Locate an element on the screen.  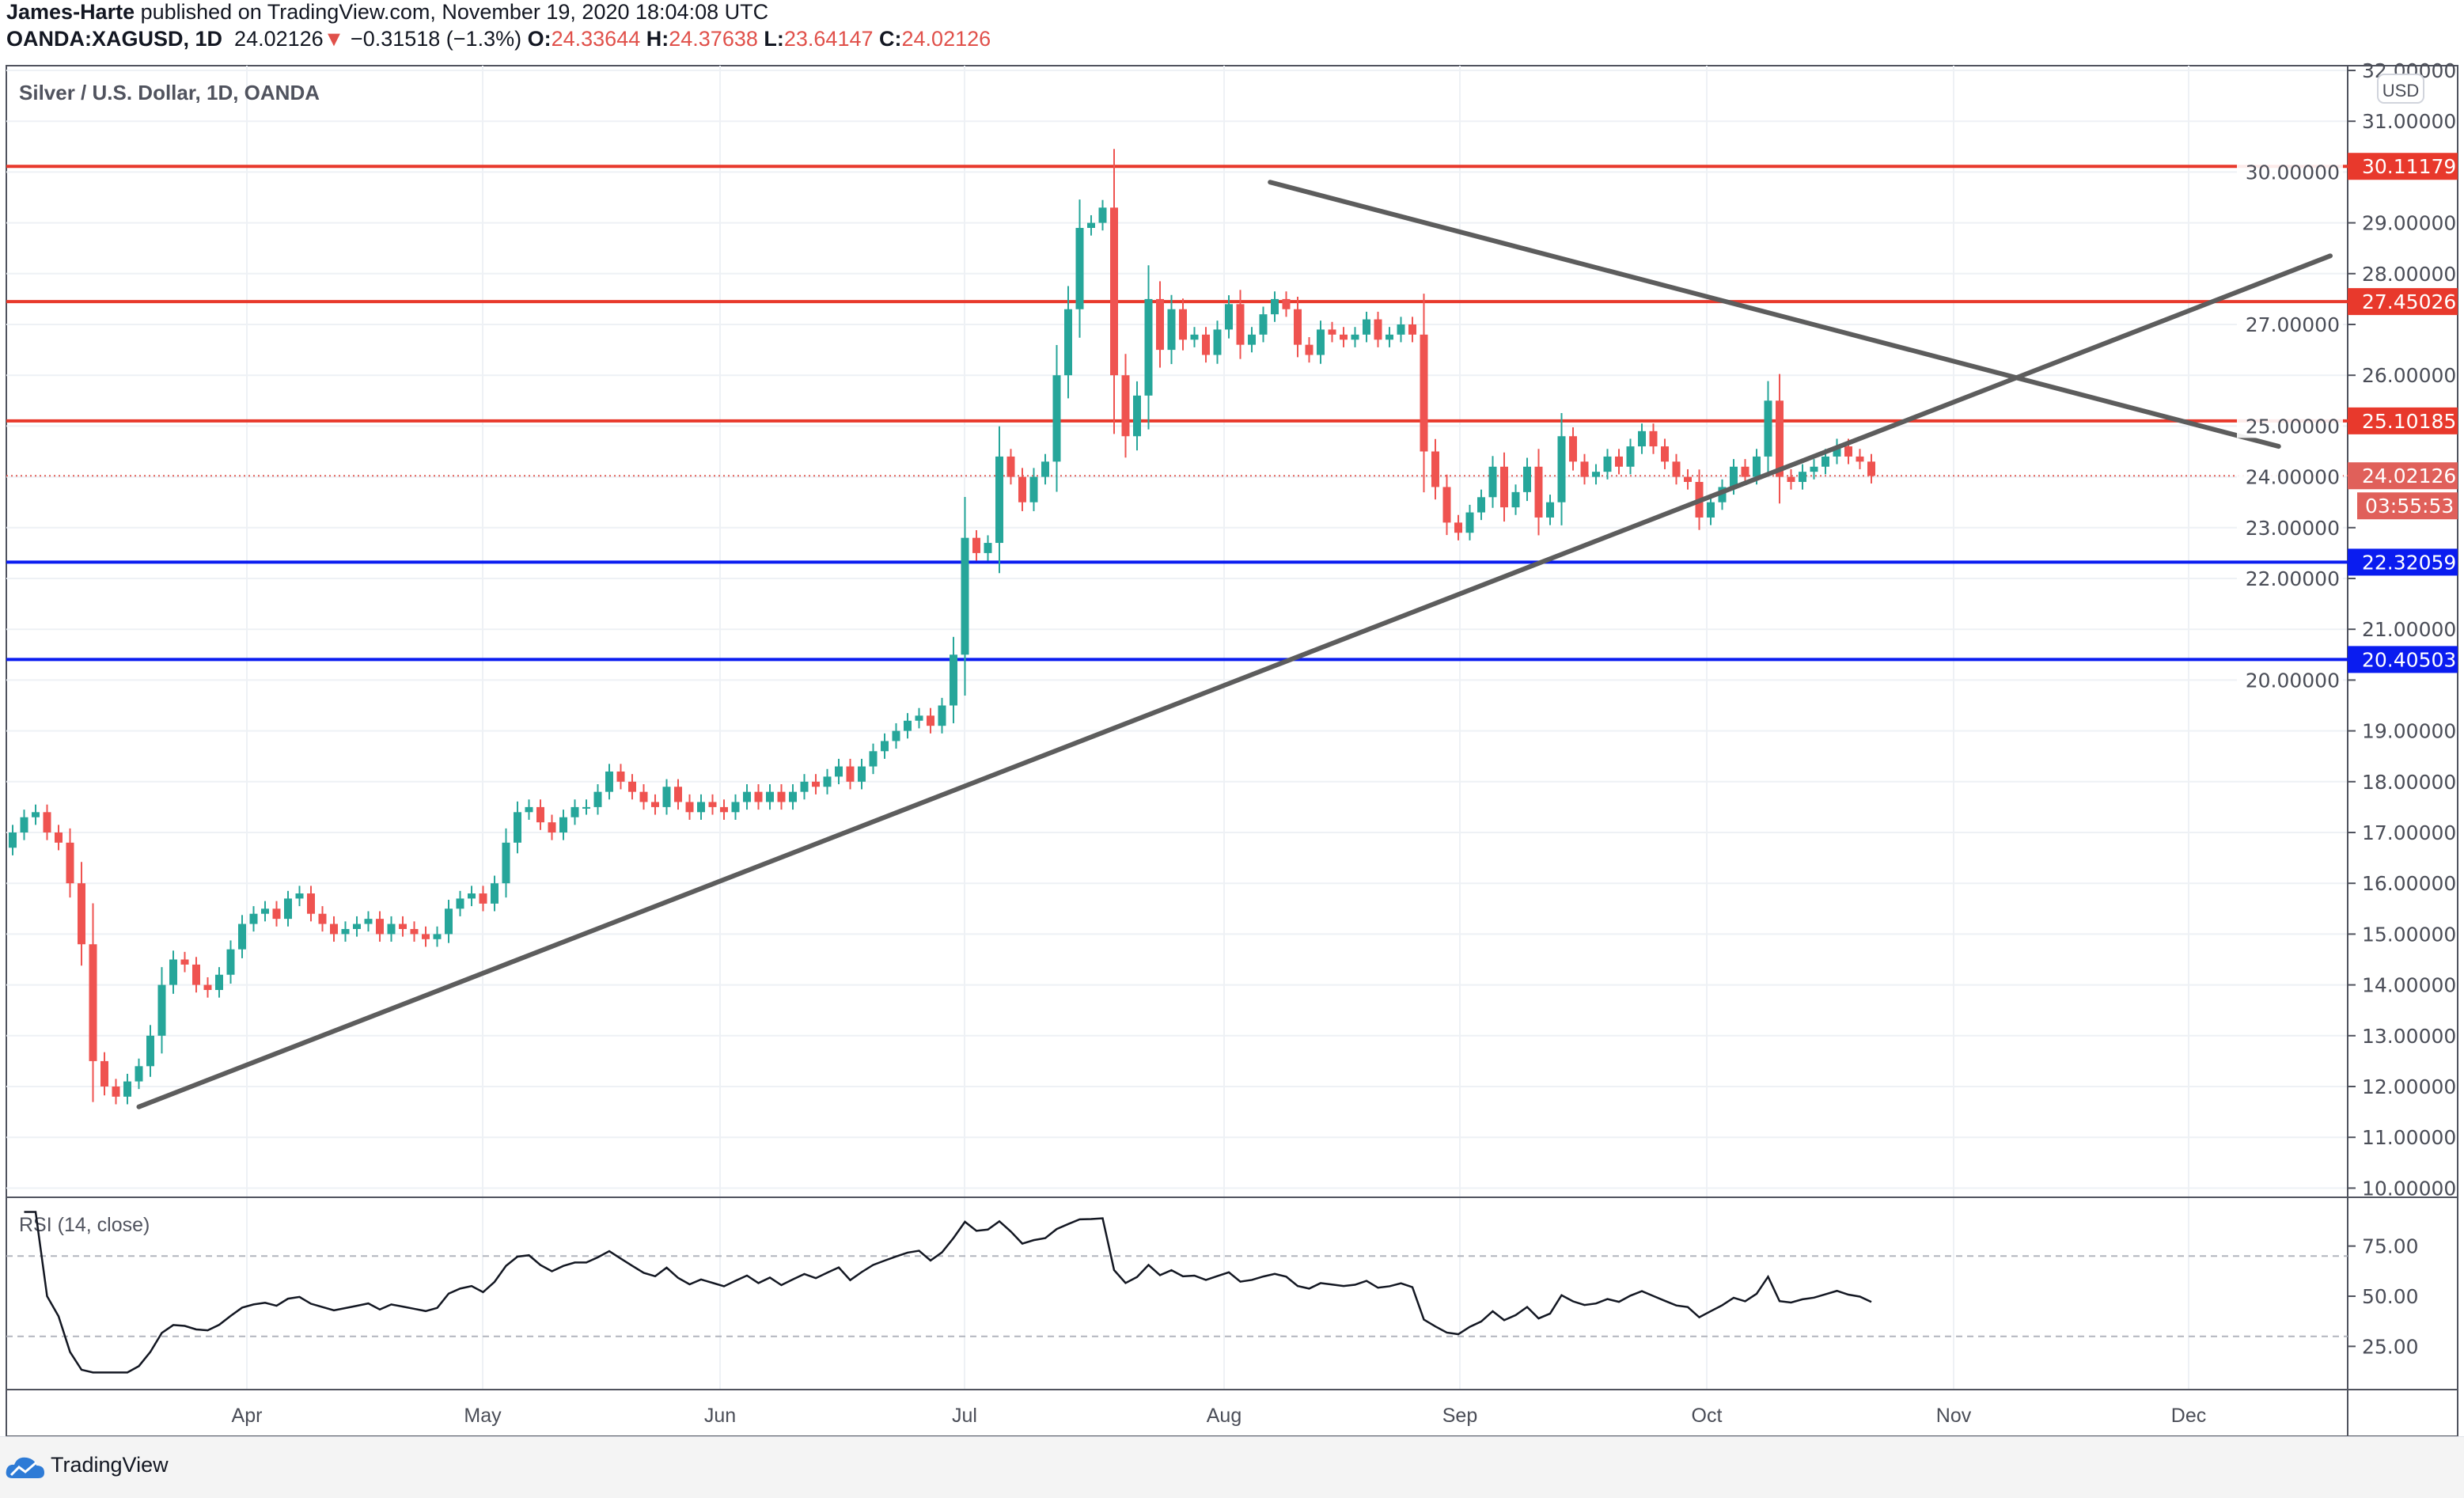
time-axis-label: Jun is located at coordinates (720, 1416).